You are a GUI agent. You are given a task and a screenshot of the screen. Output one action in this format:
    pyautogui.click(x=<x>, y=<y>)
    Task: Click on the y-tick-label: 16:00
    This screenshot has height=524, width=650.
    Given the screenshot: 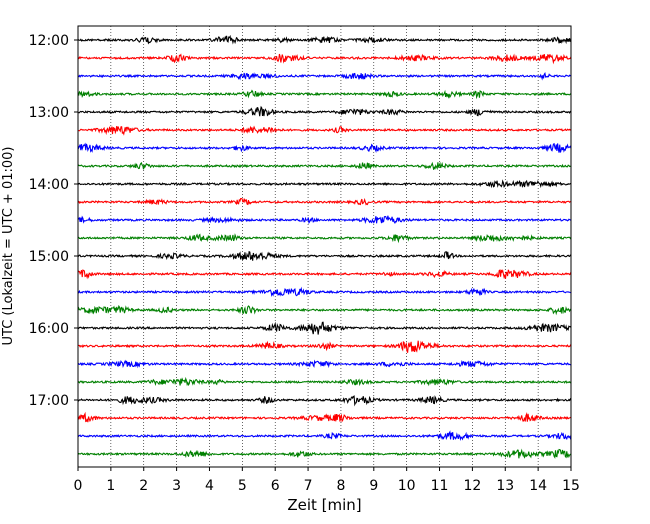 What is the action you would take?
    pyautogui.click(x=49, y=329)
    